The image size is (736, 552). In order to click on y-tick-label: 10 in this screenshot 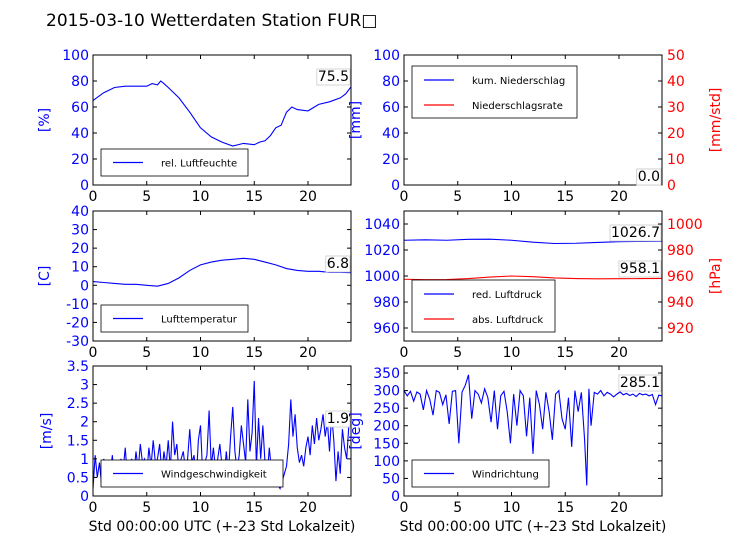, I will do `click(80, 268)`.